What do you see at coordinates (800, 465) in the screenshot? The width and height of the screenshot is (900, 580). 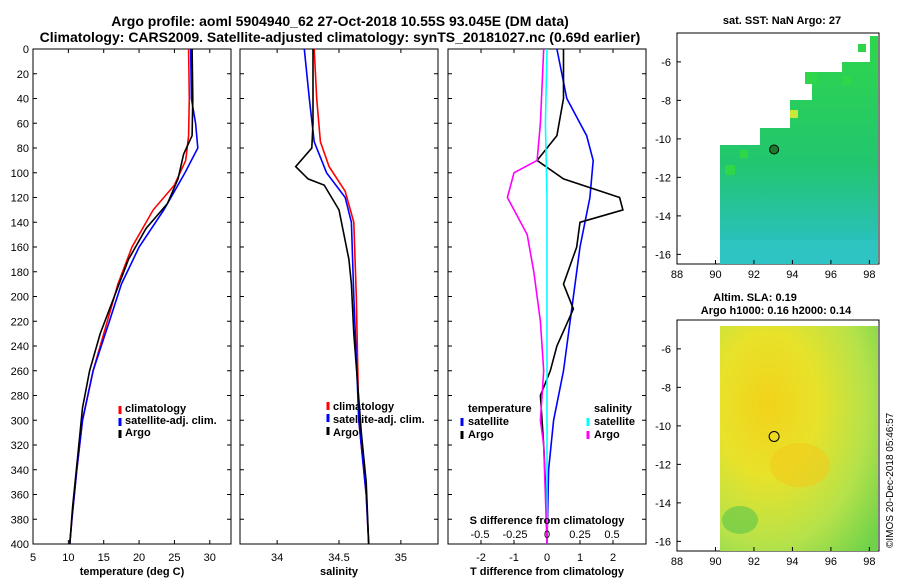 I see `sla-high-spot` at bounding box center [800, 465].